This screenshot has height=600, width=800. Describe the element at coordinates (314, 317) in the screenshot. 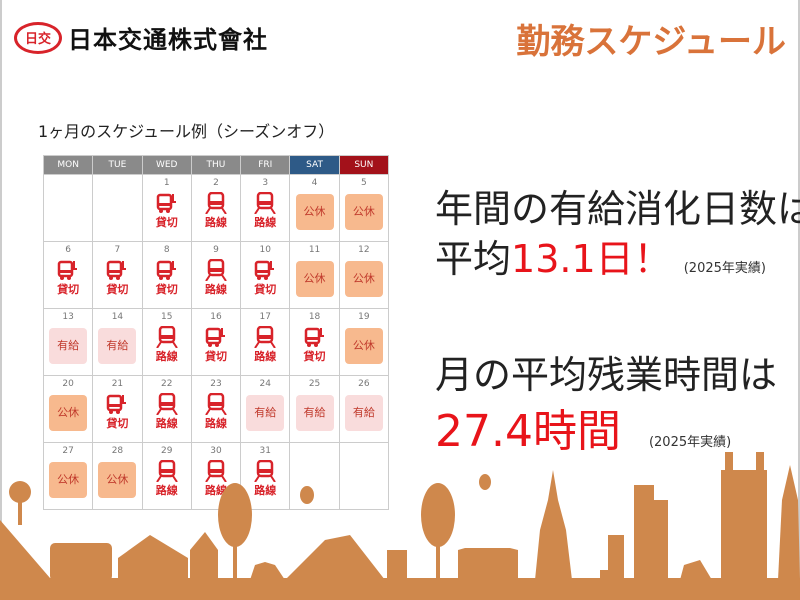

I see `day-number: 18` at that location.